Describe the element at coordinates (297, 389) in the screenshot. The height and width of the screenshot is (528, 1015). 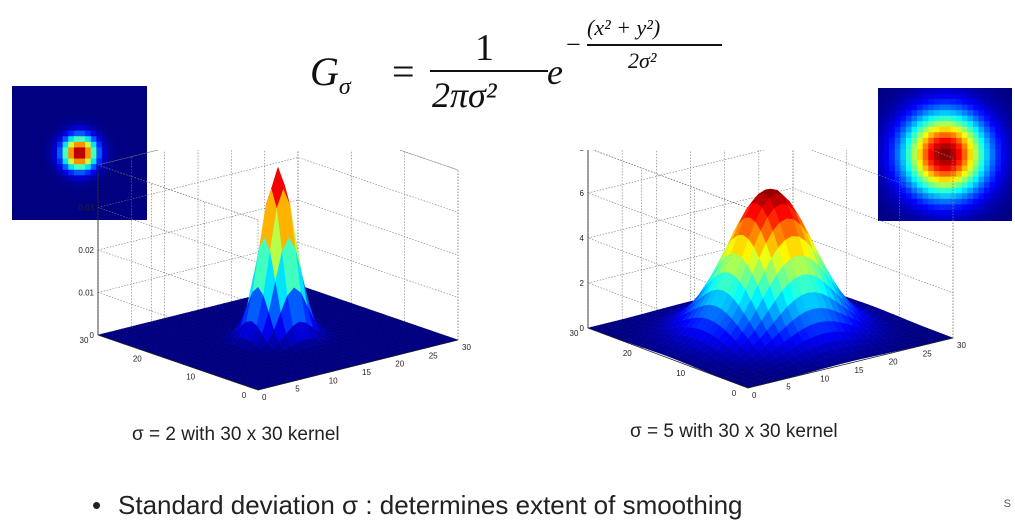
I see `x-tick-label: 5` at that location.